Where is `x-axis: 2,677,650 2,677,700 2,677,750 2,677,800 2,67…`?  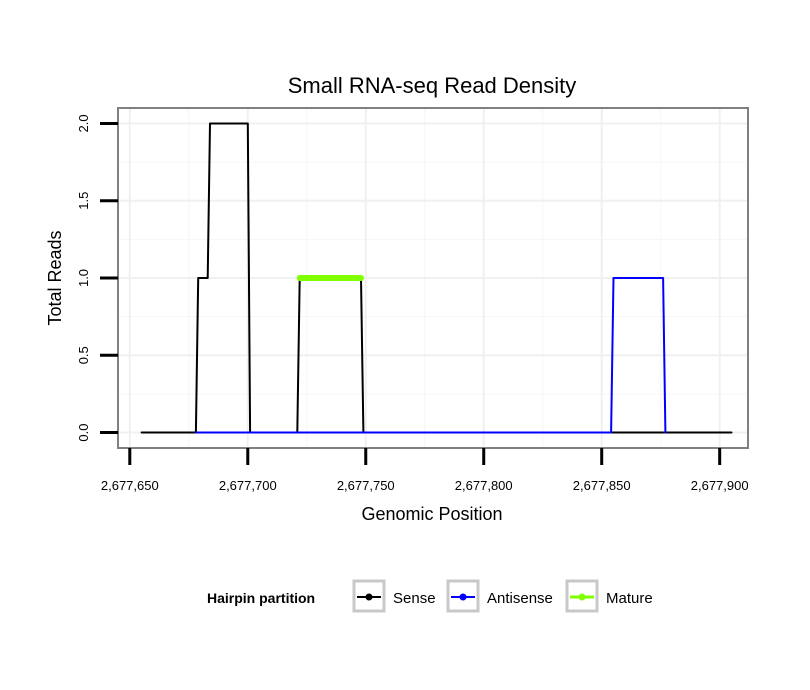 x-axis: 2,677,650 2,677,700 2,677,750 2,677,800 2,67… is located at coordinates (425, 470).